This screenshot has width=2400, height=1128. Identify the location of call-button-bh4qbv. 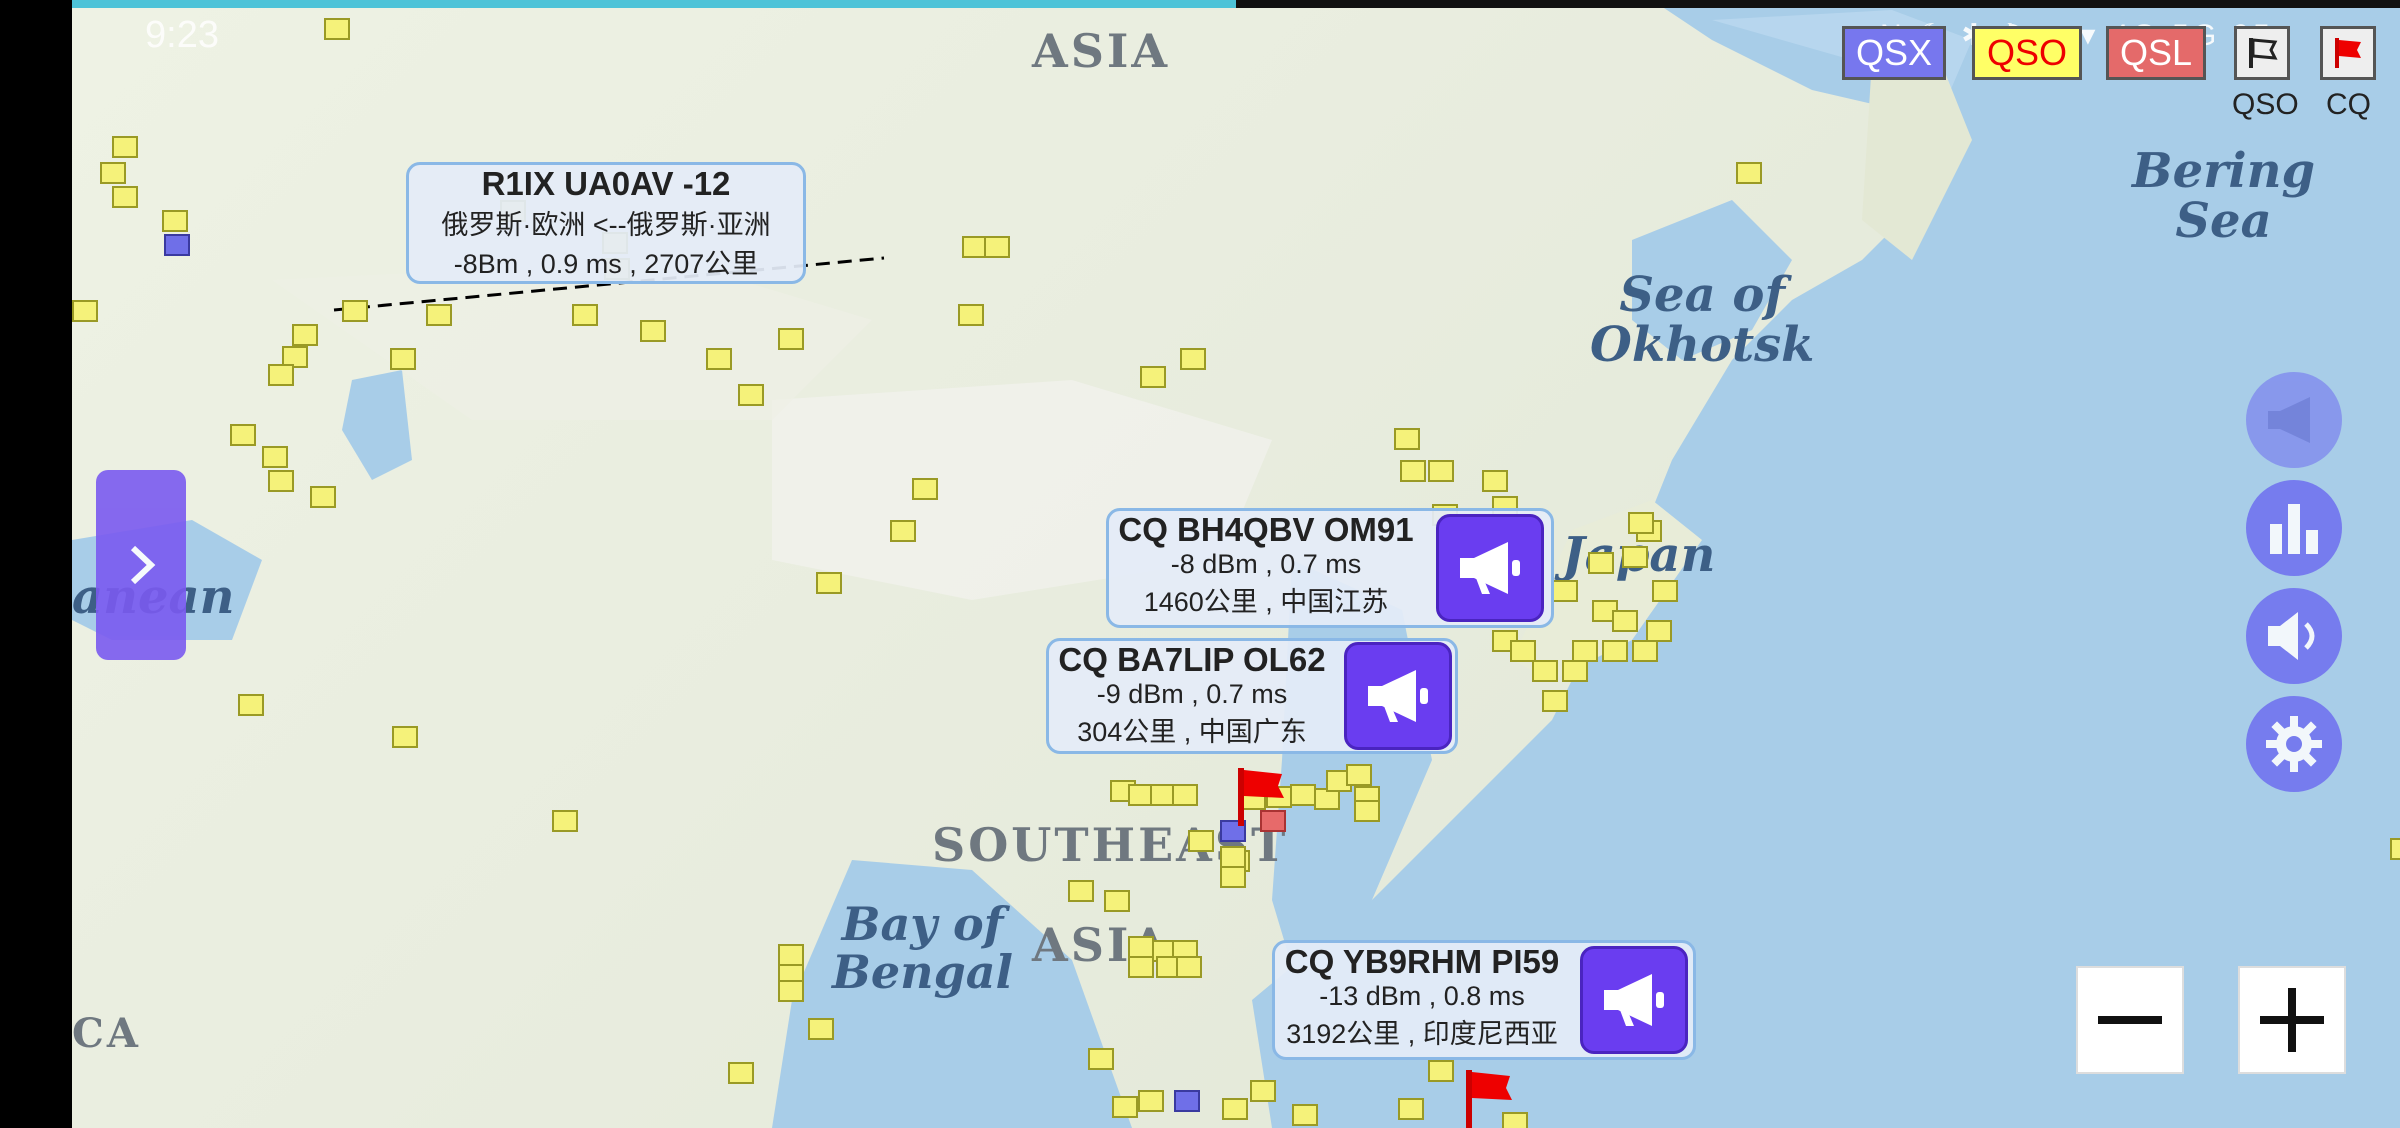
(1490, 568).